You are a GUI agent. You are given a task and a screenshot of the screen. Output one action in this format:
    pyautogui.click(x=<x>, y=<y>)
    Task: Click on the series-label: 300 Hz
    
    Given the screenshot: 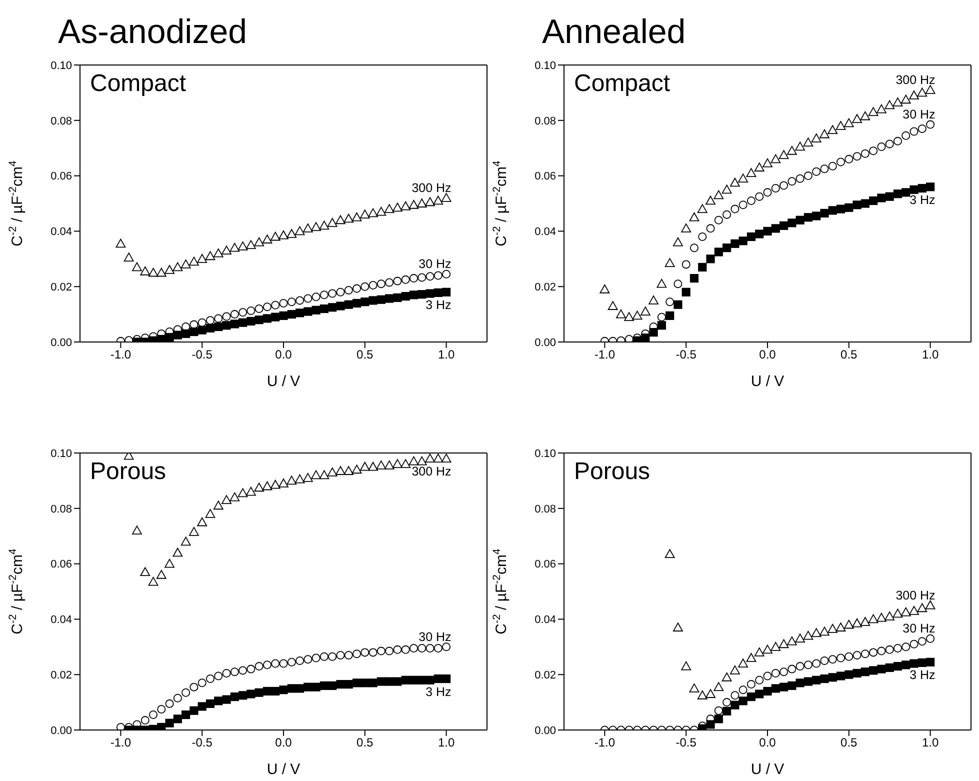 What is the action you would take?
    pyautogui.click(x=432, y=471)
    